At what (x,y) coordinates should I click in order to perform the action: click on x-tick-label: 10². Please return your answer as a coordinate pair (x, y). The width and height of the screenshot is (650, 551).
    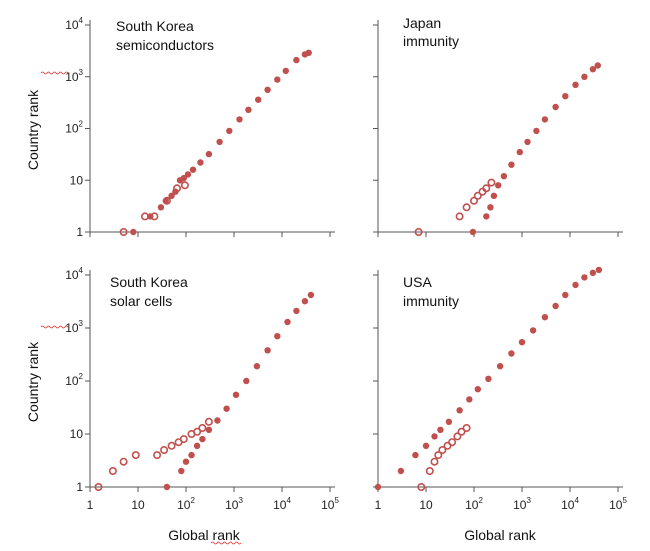
    Looking at the image, I should click on (186, 504).